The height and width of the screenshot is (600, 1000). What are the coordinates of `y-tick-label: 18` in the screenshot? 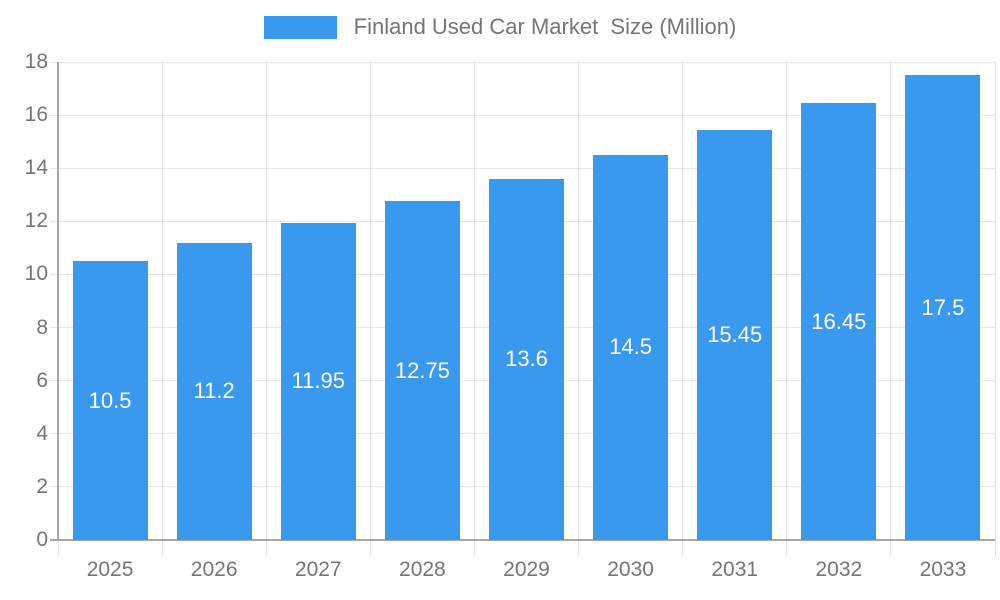 It's located at (36, 61).